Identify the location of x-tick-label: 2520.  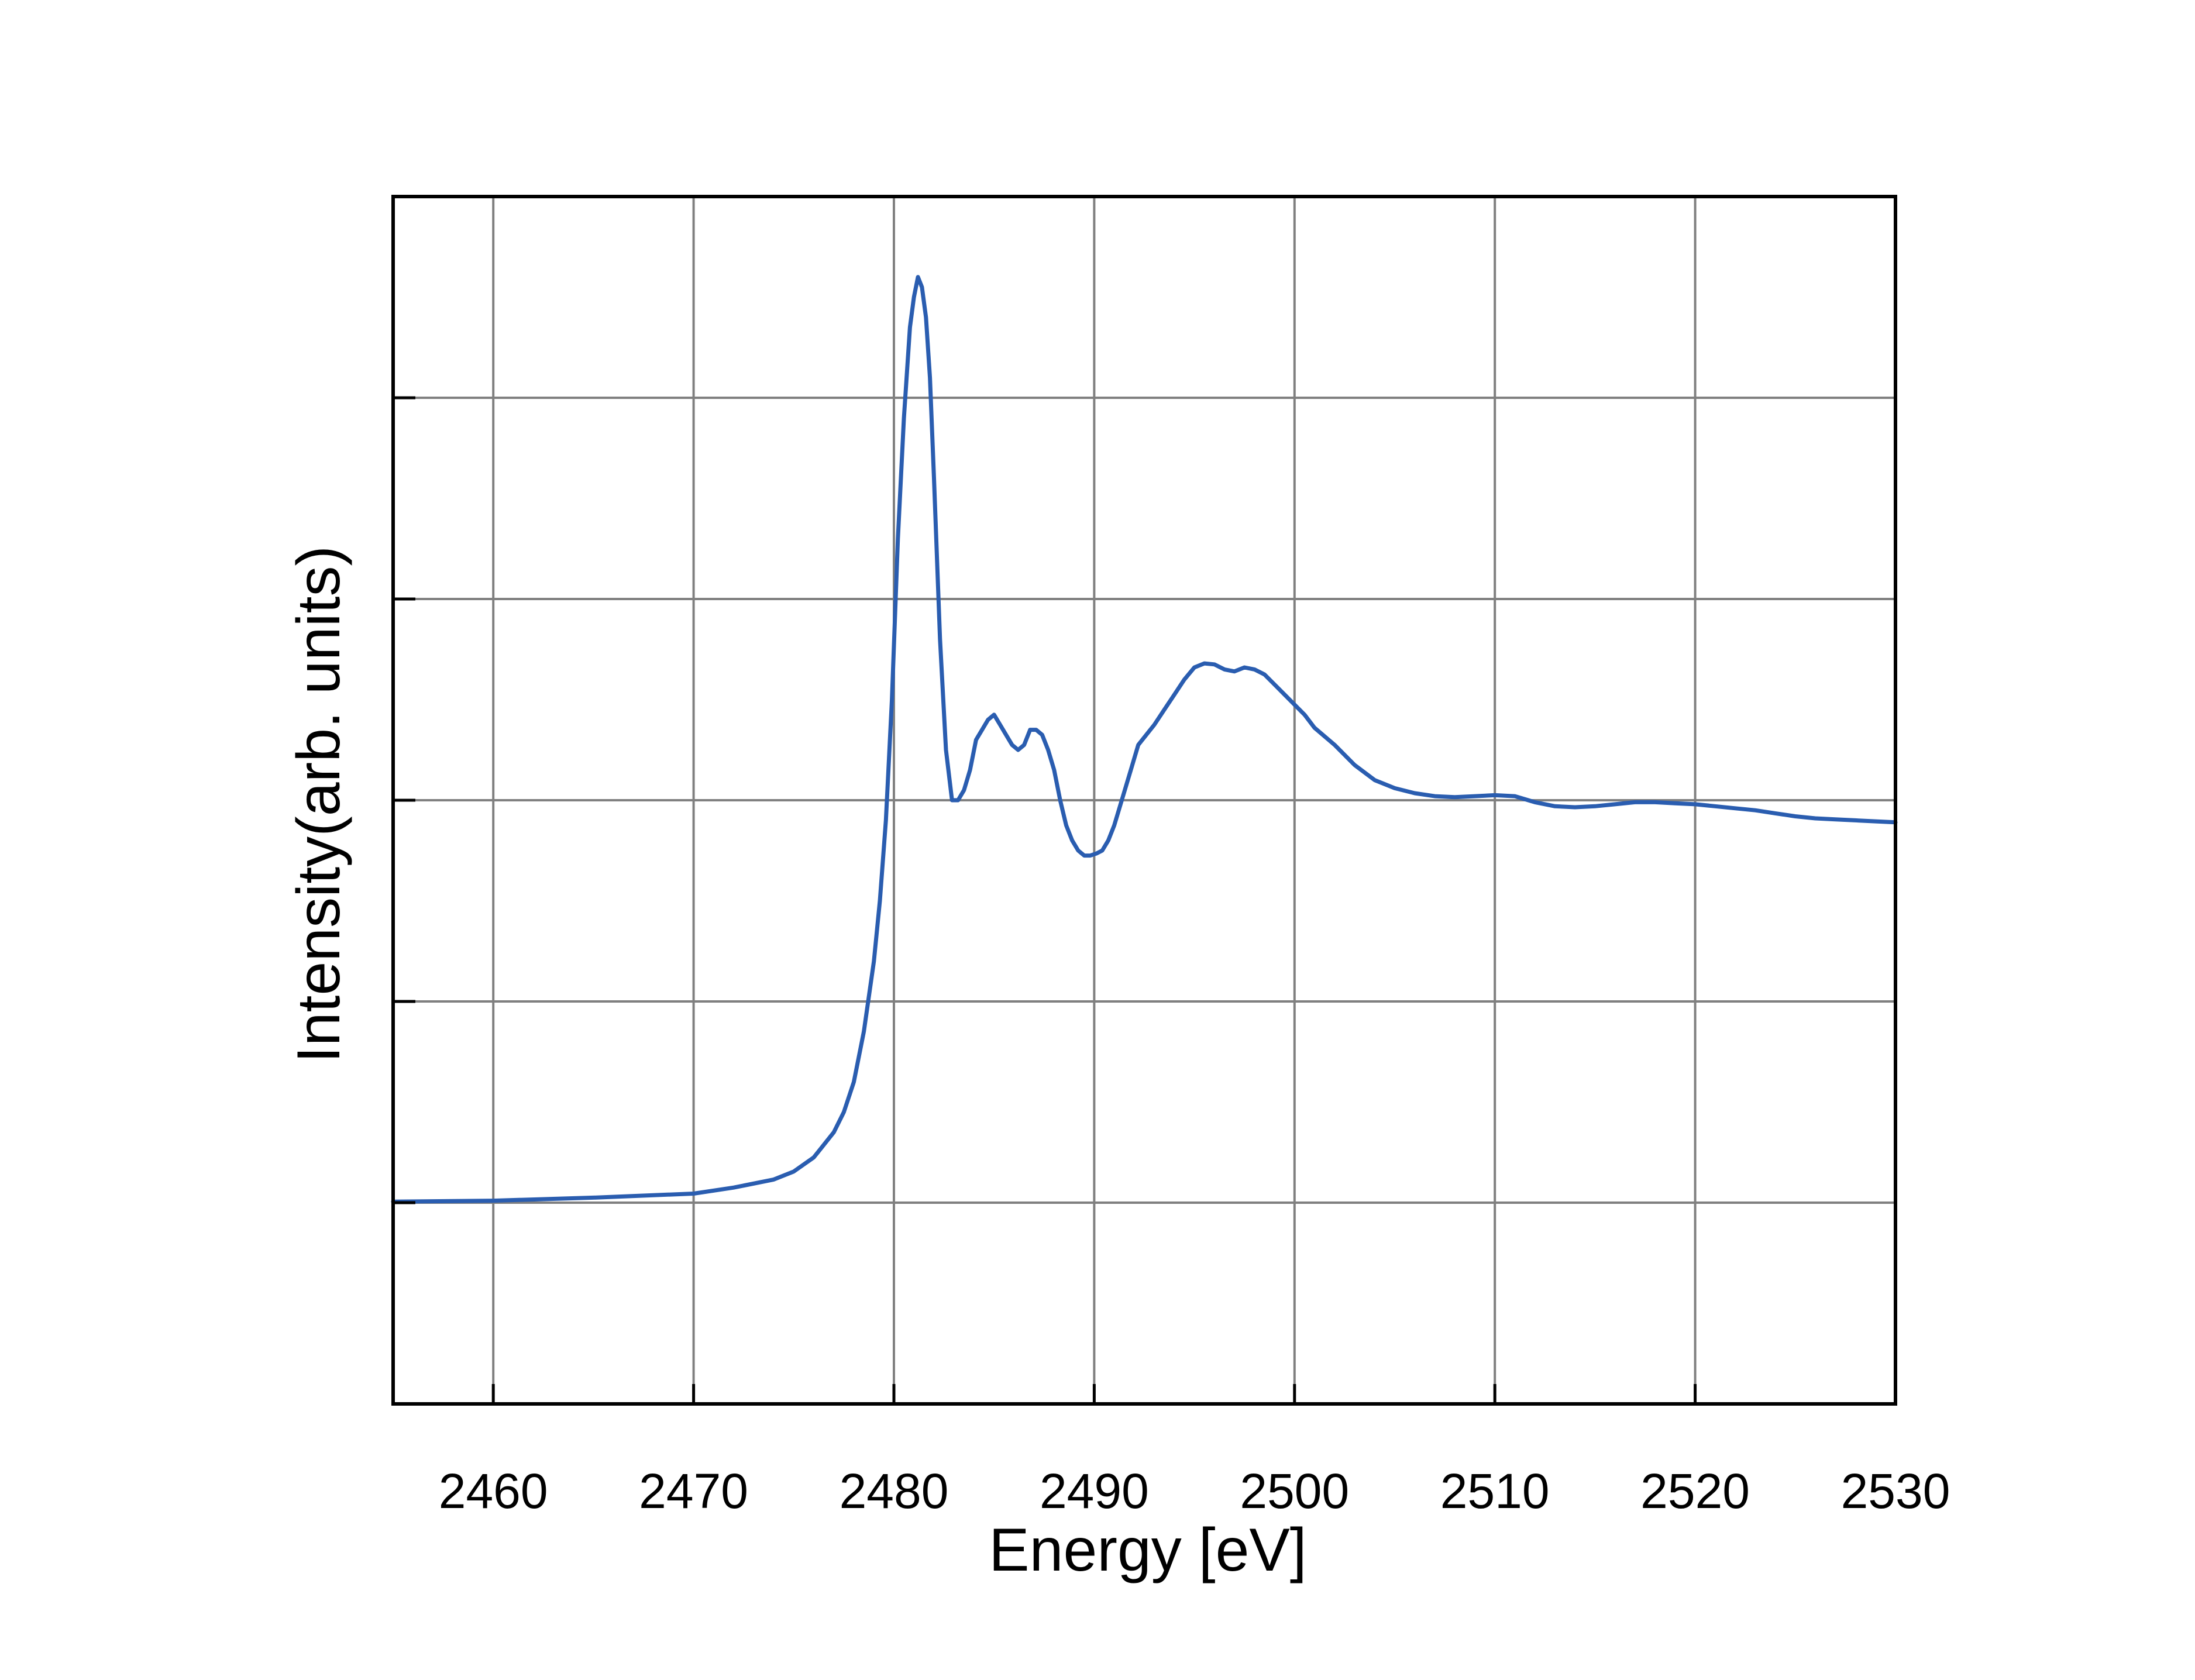
(1695, 1491).